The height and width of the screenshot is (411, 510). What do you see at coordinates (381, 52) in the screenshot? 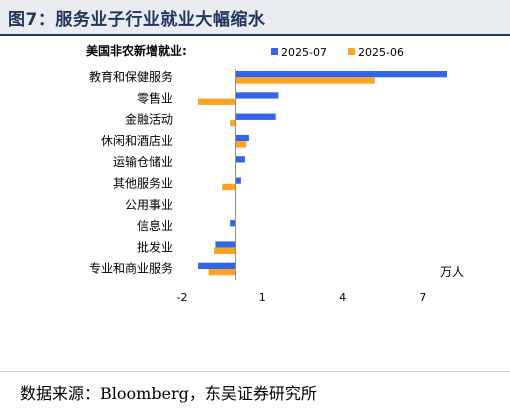
I see `legend-label-2025-06: 2025-06` at bounding box center [381, 52].